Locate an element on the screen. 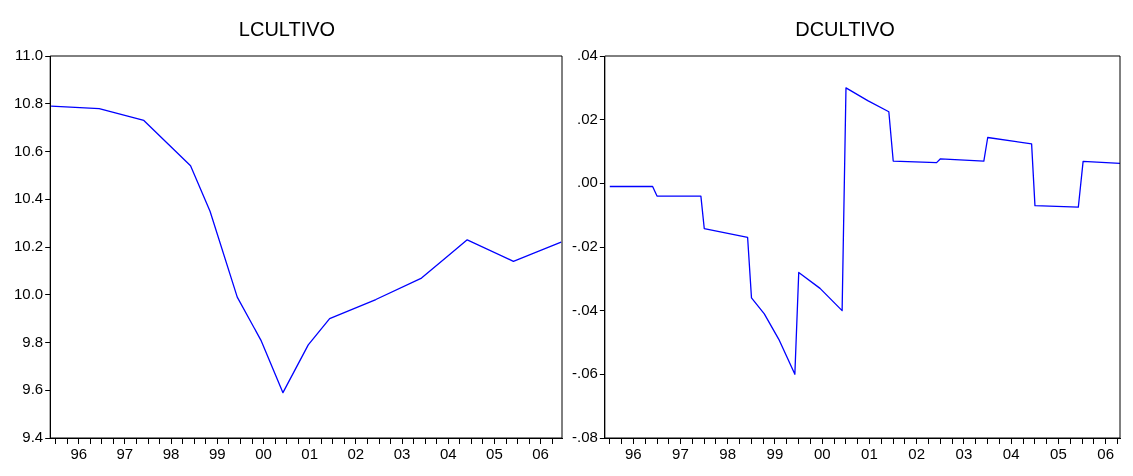 The height and width of the screenshot is (476, 1133). y-tick-label: 10.0 is located at coordinates (28, 293).